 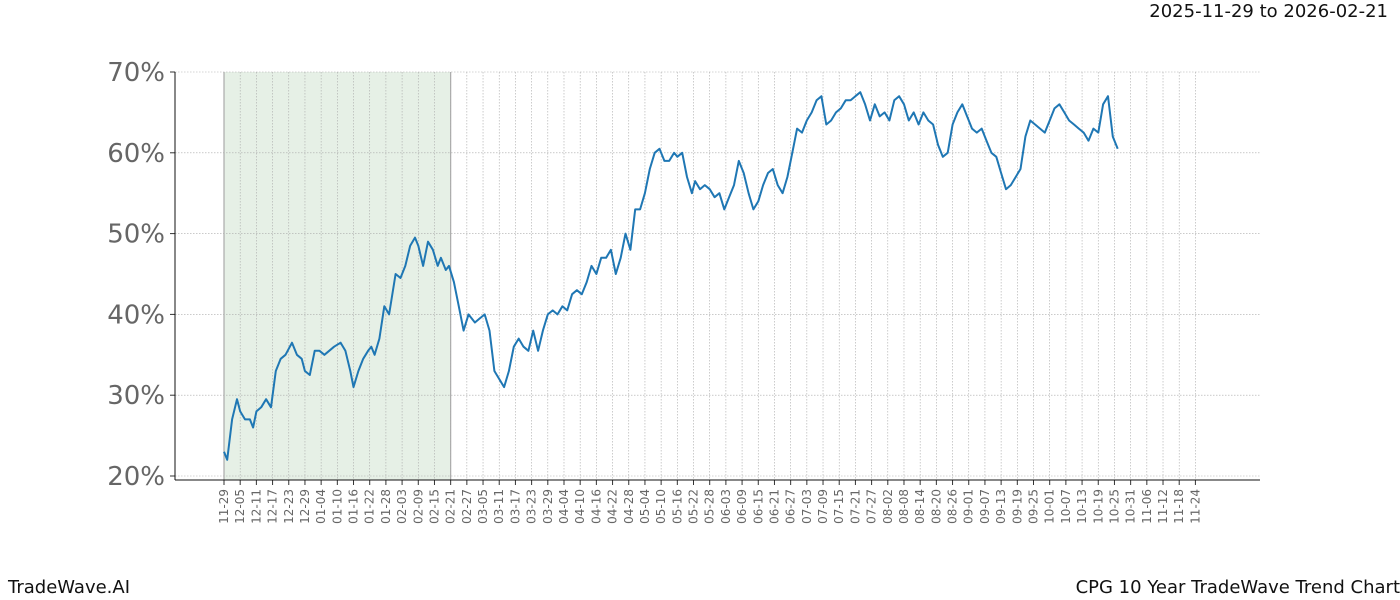 What do you see at coordinates (888, 506) in the screenshot?
I see `x-tick-label: 08-02` at bounding box center [888, 506].